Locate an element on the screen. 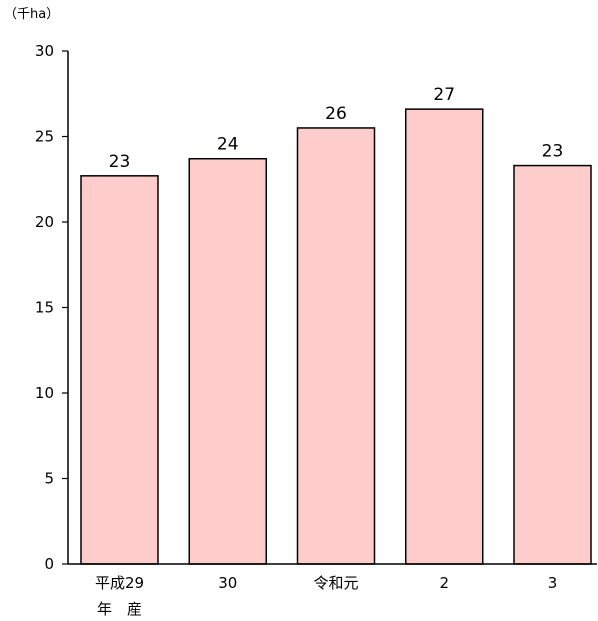 The width and height of the screenshot is (598, 621). y-axis-ticks: 0 5 10 15 20 25 30 is located at coordinates (51, 307).